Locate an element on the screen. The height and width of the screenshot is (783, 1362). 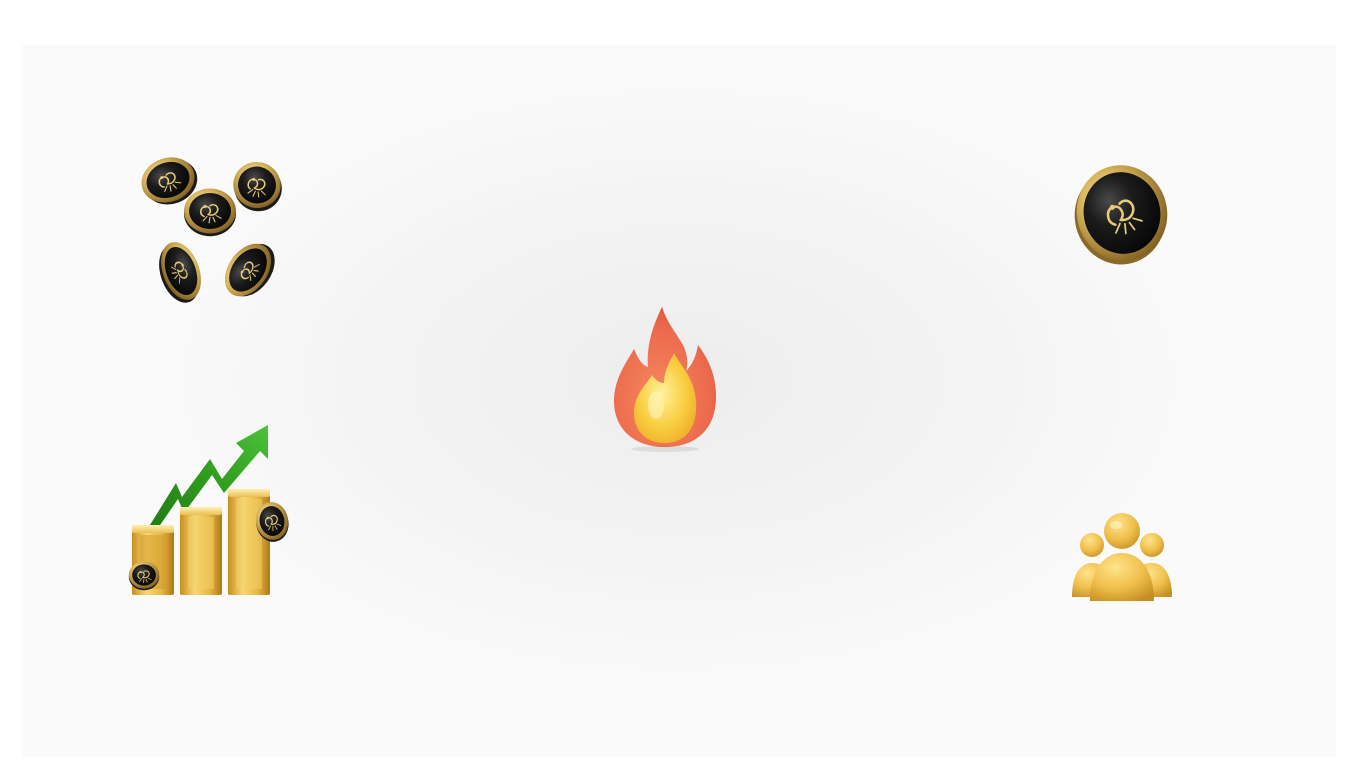
gold-bars-growth-arrow-icon is located at coordinates (211, 511).